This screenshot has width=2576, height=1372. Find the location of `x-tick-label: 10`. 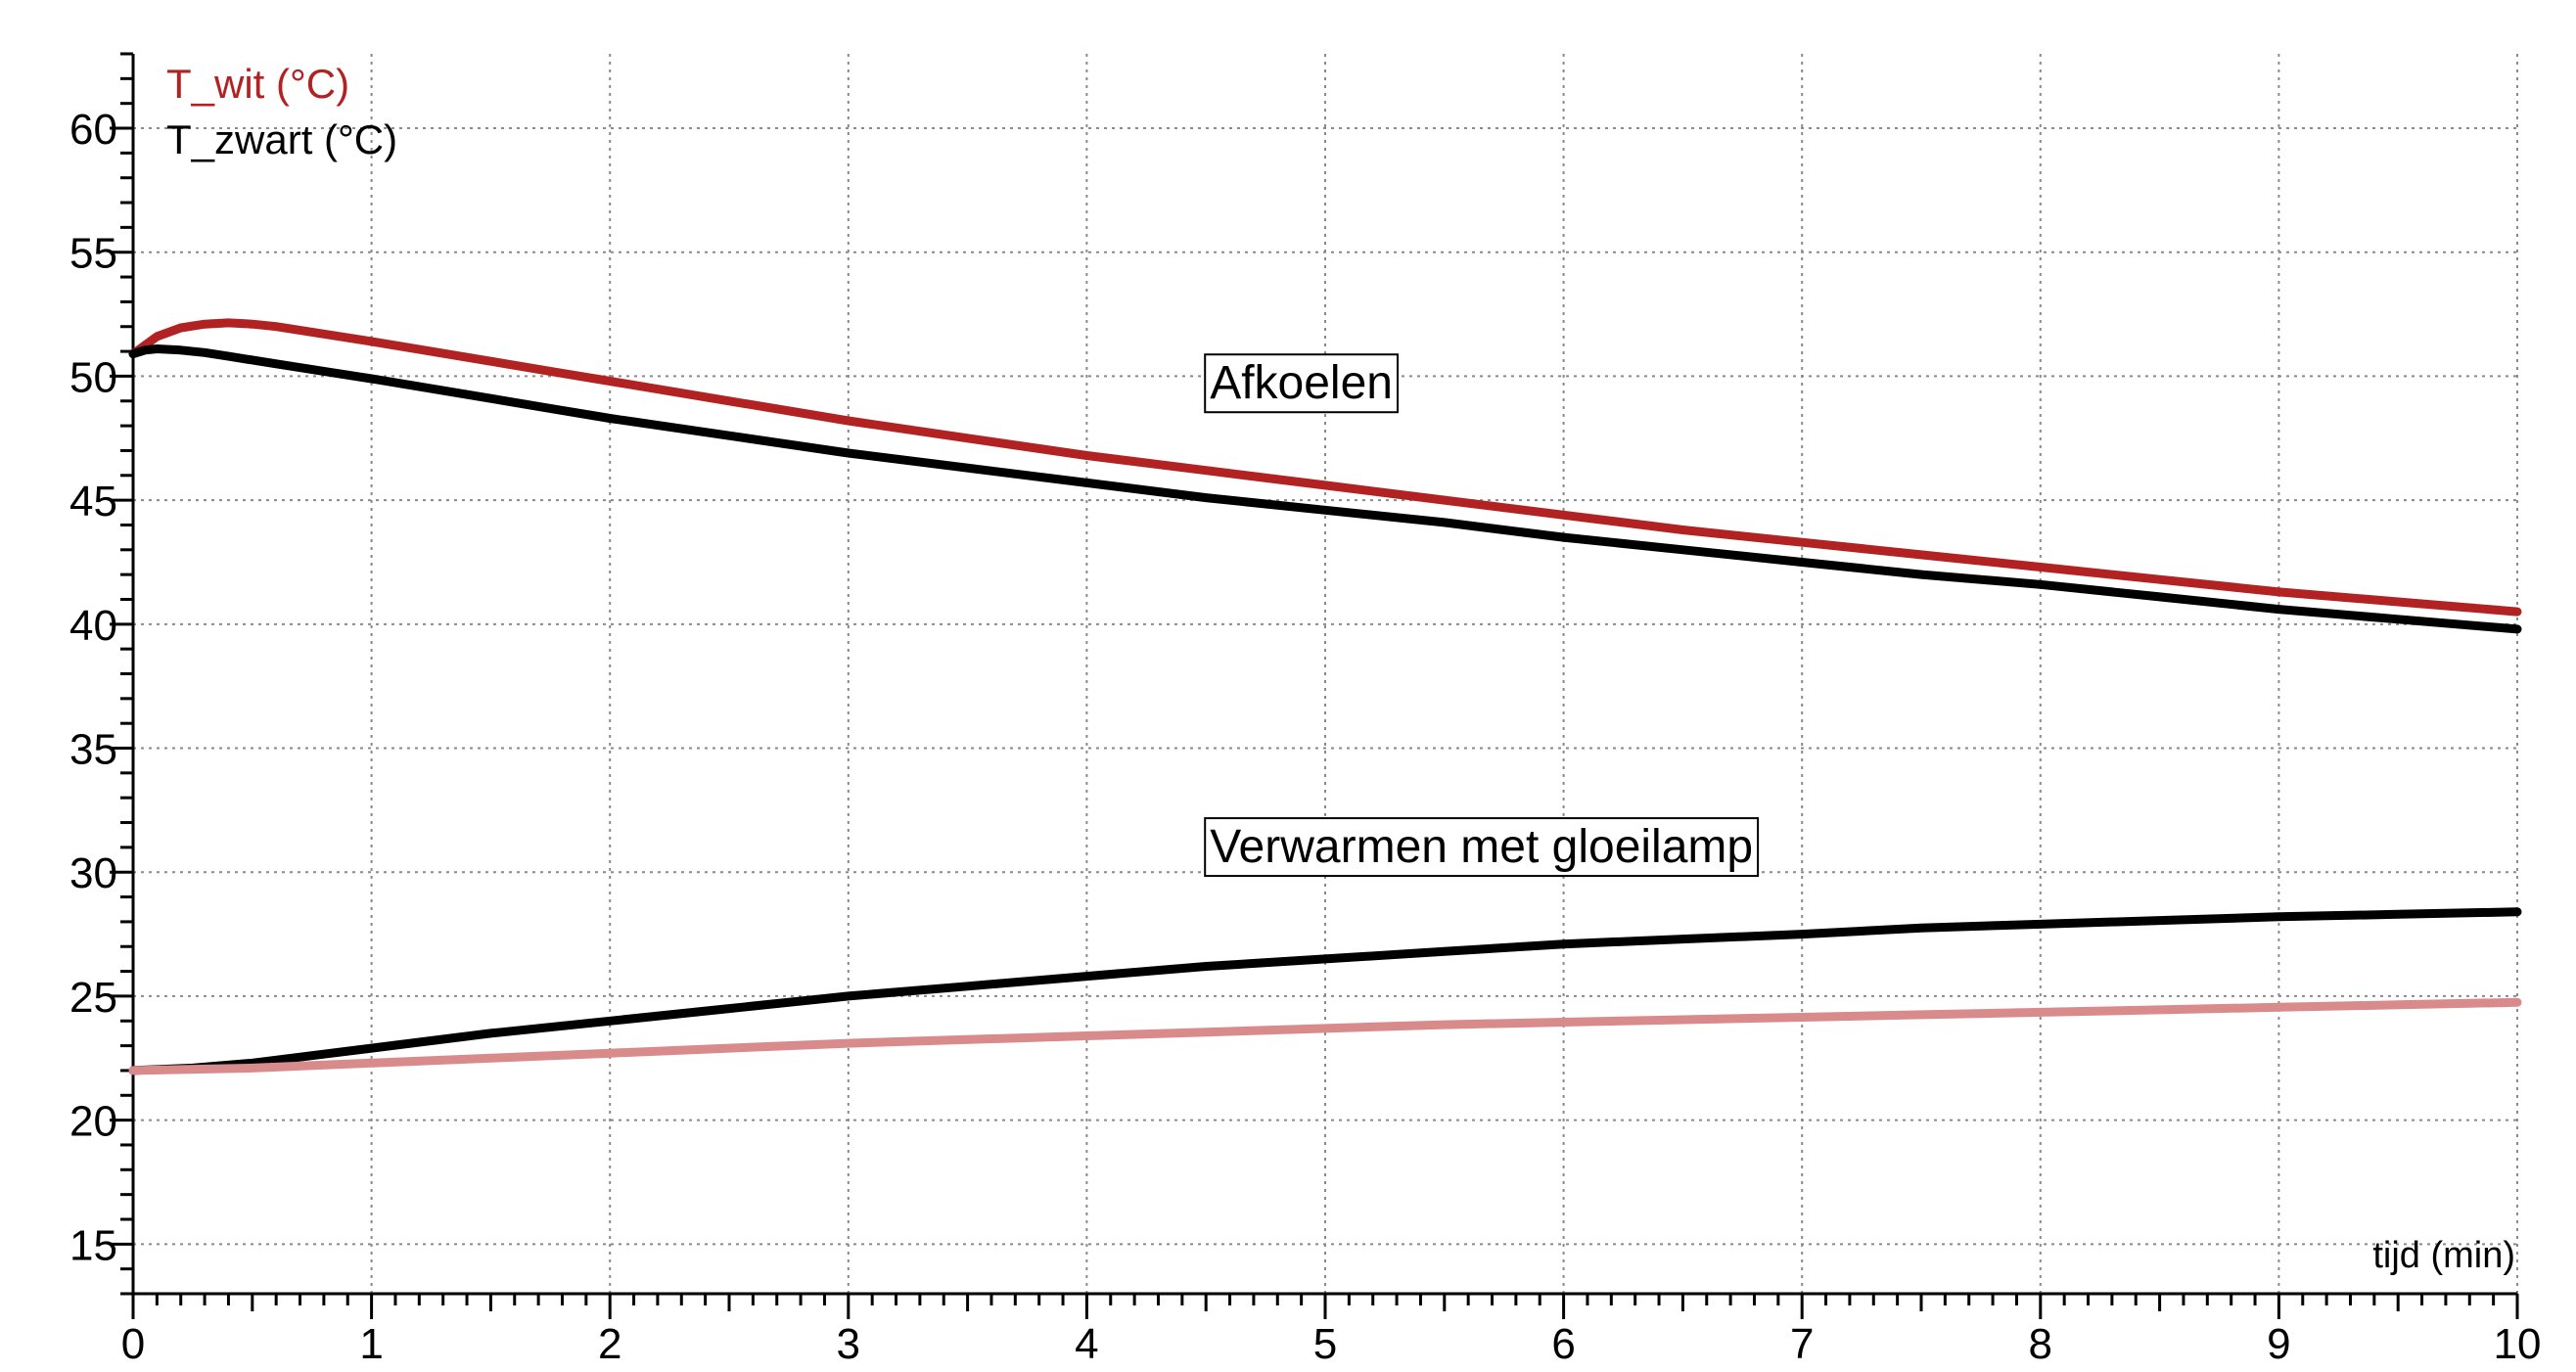

x-tick-label: 10 is located at coordinates (2518, 1344).